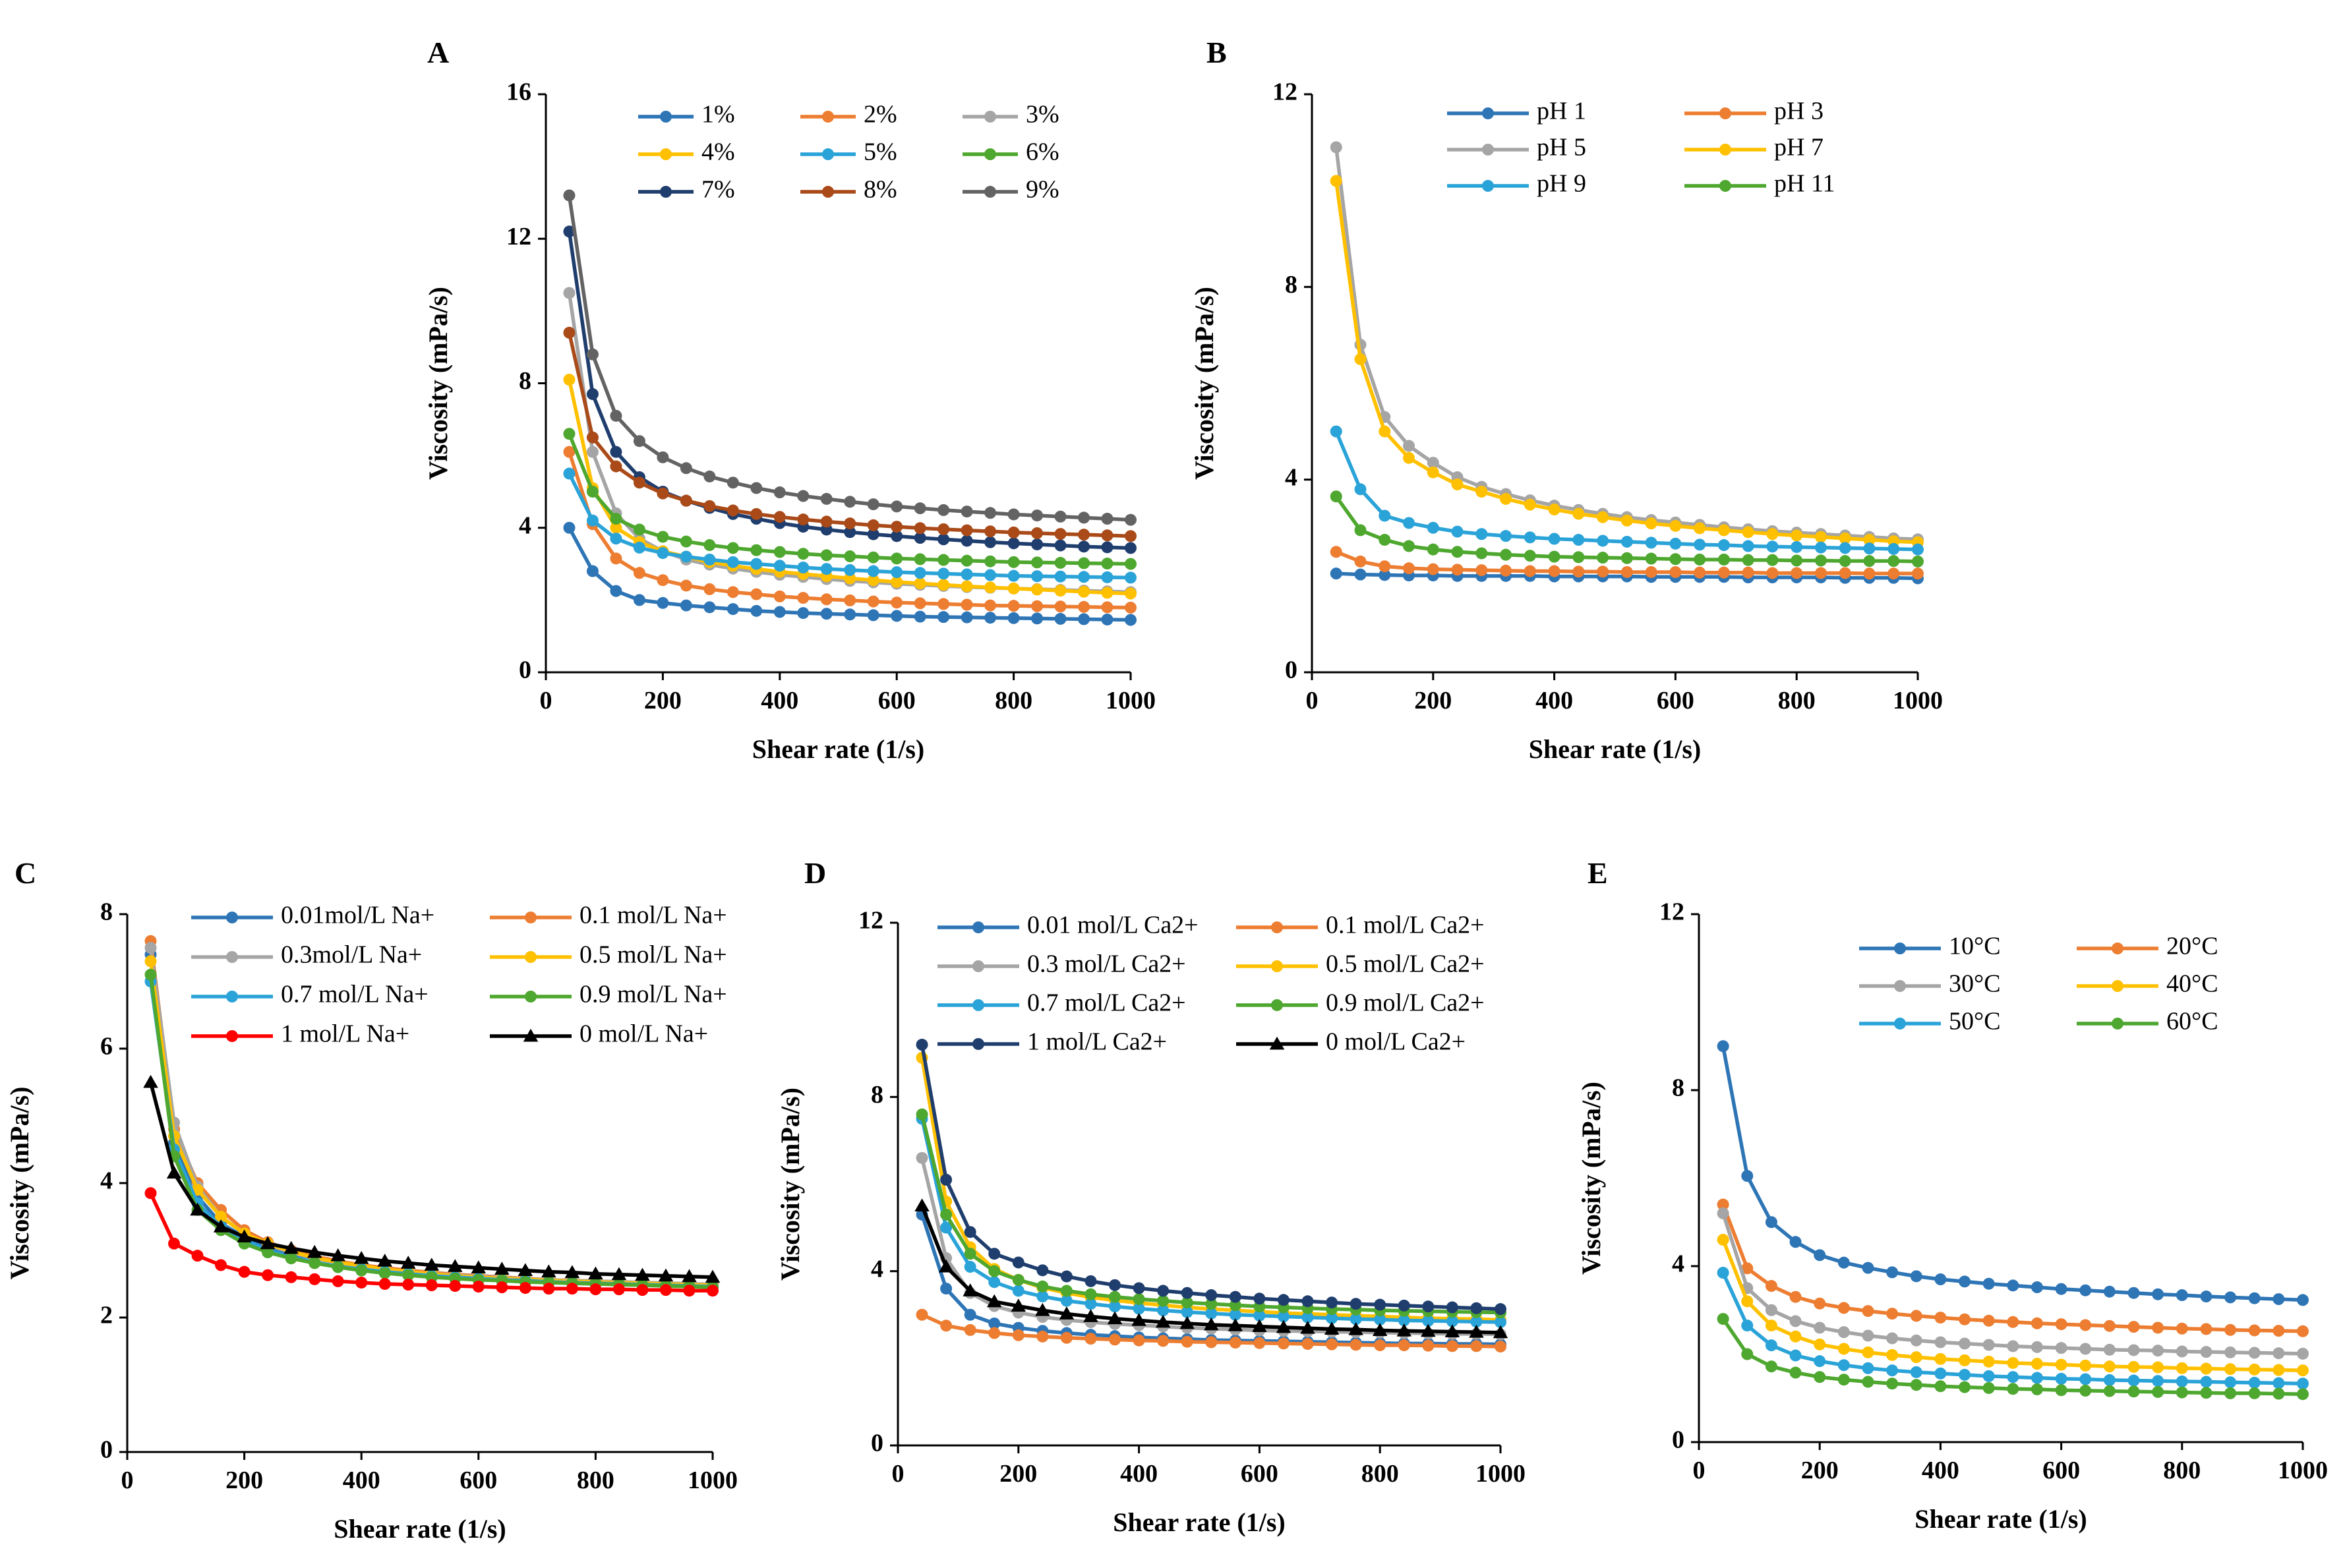 The image size is (2345, 1568). Describe the element at coordinates (2038, 984) in the screenshot. I see `legend: 10°C 20°C 30°C 40°C 50°C 60°C` at that location.